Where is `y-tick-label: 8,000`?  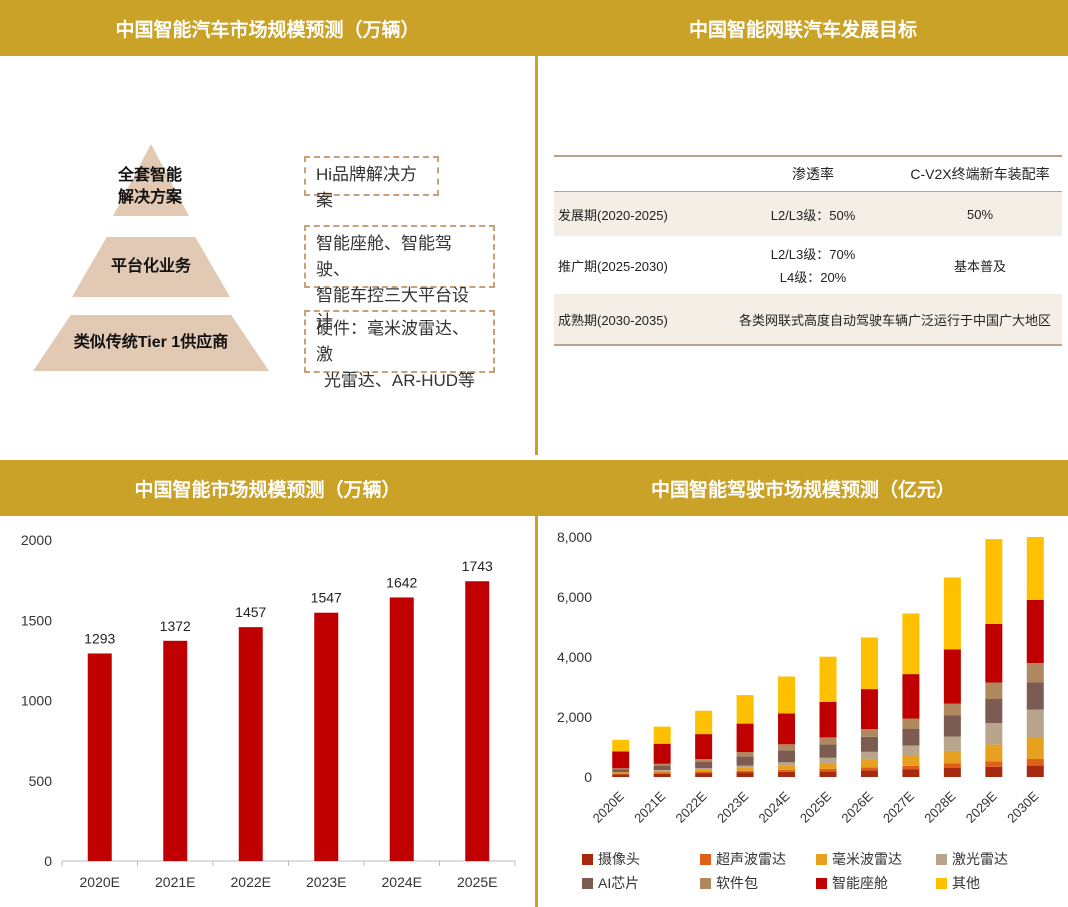 y-tick-label: 8,000 is located at coordinates (574, 537).